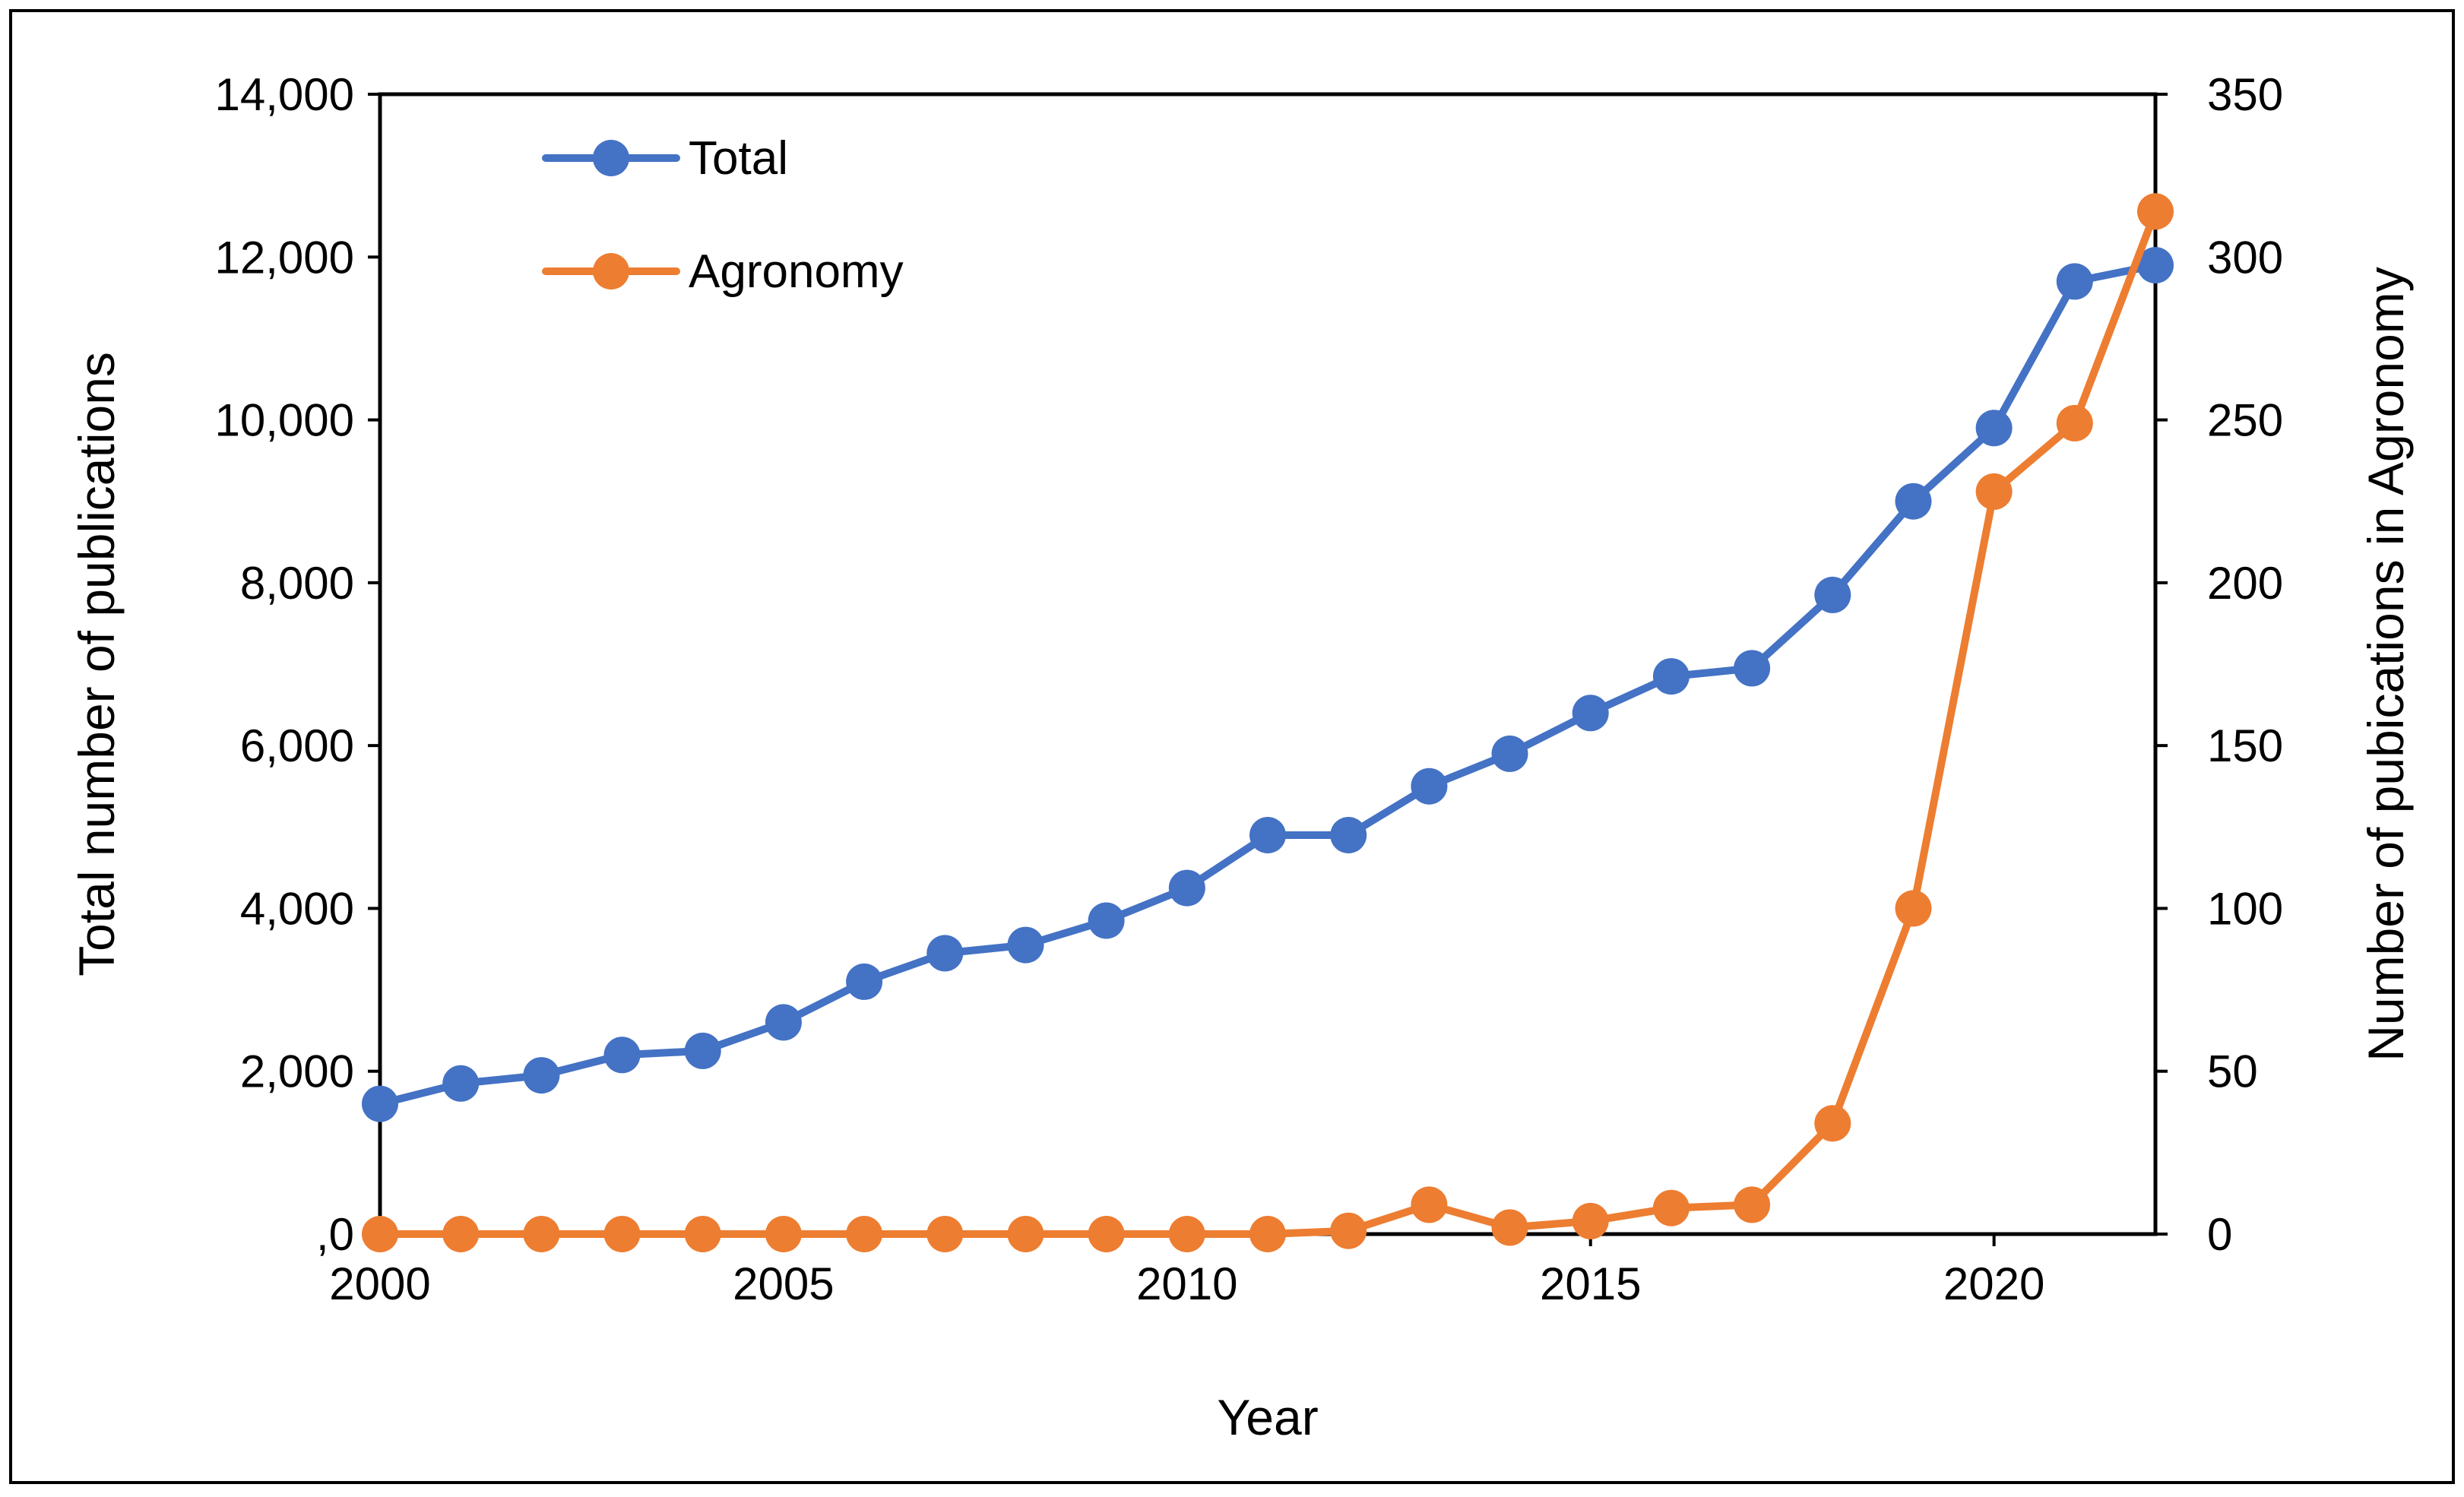  Describe the element at coordinates (380, 1103) in the screenshot. I see `data-point-total-2000` at that location.